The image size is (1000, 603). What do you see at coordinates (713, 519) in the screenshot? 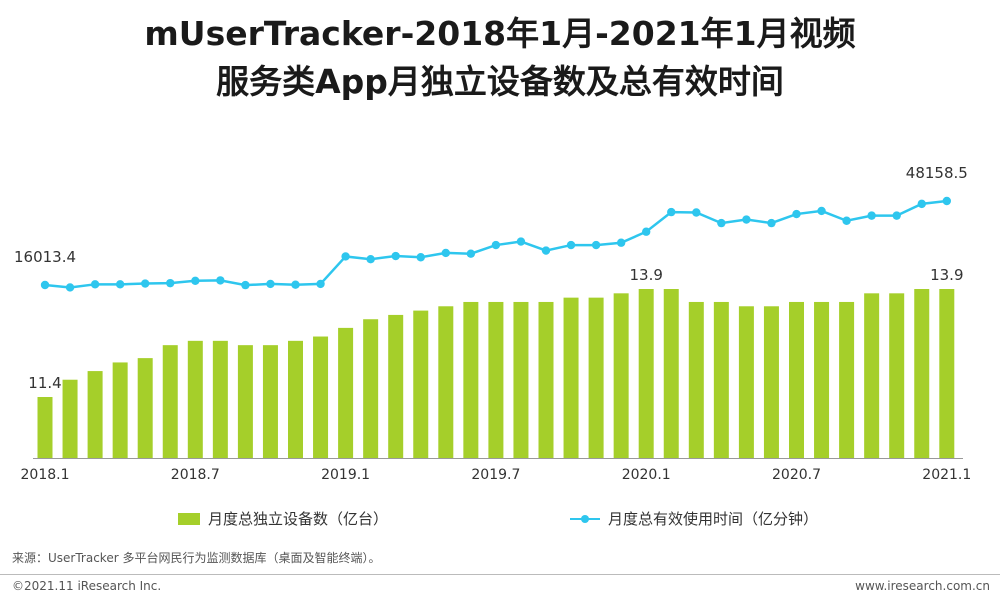
I see `legend-line-label: 月度总有效使用时间（亿分钟）` at bounding box center [713, 519].